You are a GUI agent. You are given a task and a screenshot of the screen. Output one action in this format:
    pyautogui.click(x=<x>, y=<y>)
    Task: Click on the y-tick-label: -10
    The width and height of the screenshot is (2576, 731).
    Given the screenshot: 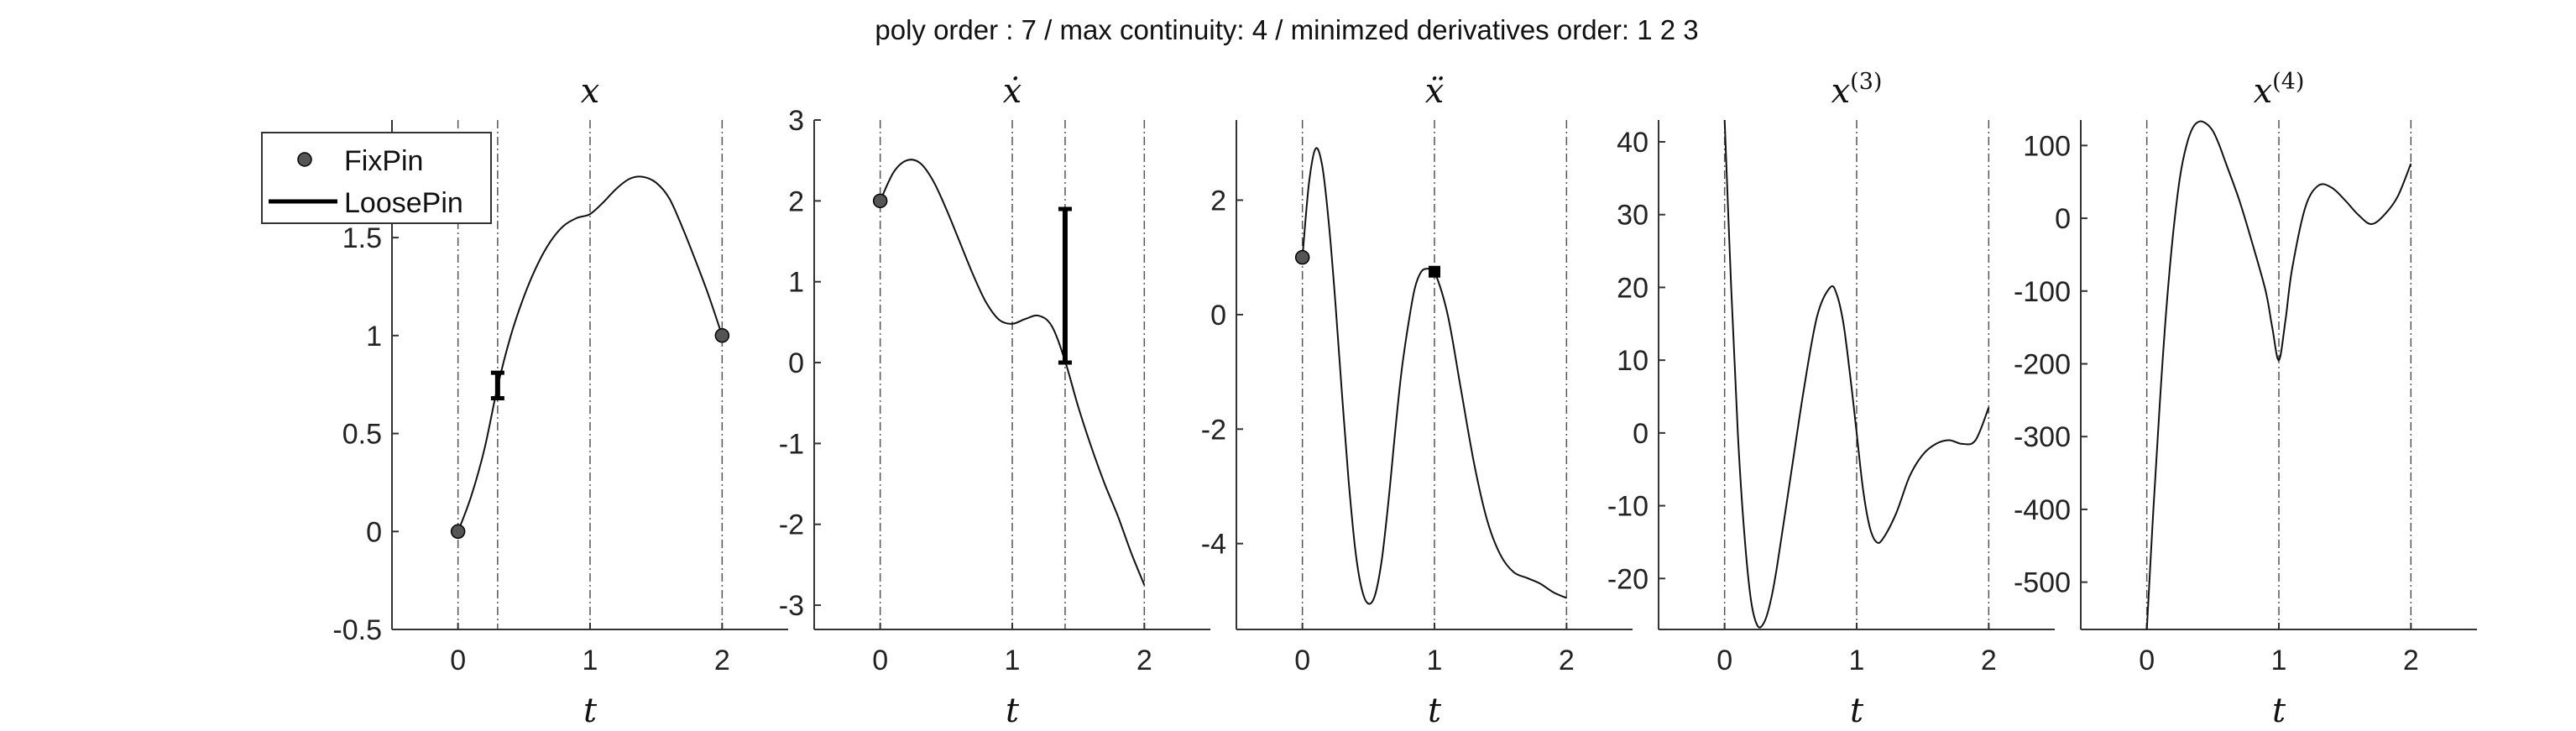 What is the action you would take?
    pyautogui.click(x=1628, y=507)
    